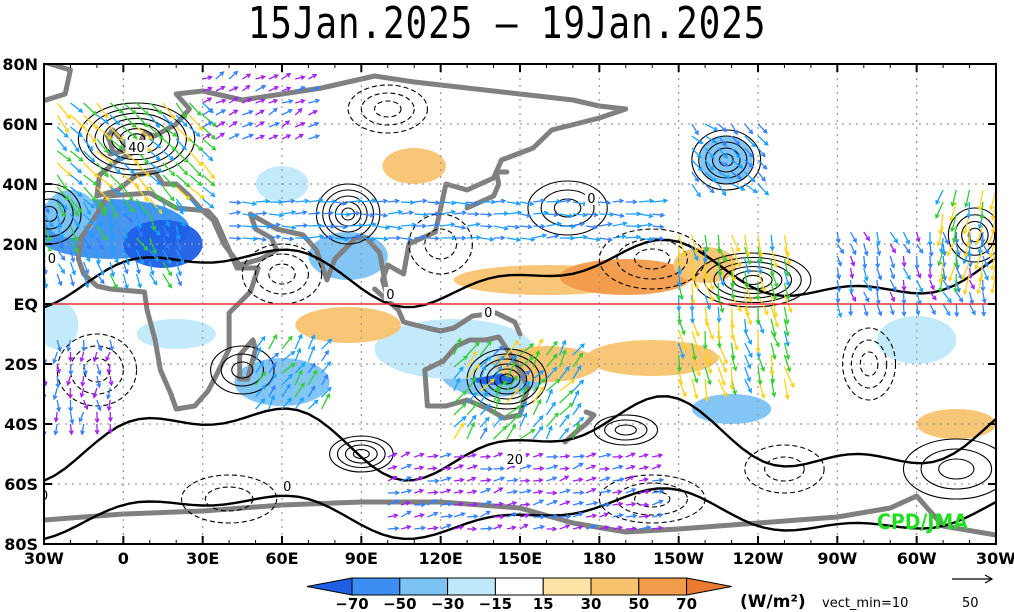 This screenshot has width=1014, height=612. Describe the element at coordinates (281, 558) in the screenshot. I see `lon-label: 60E` at that location.